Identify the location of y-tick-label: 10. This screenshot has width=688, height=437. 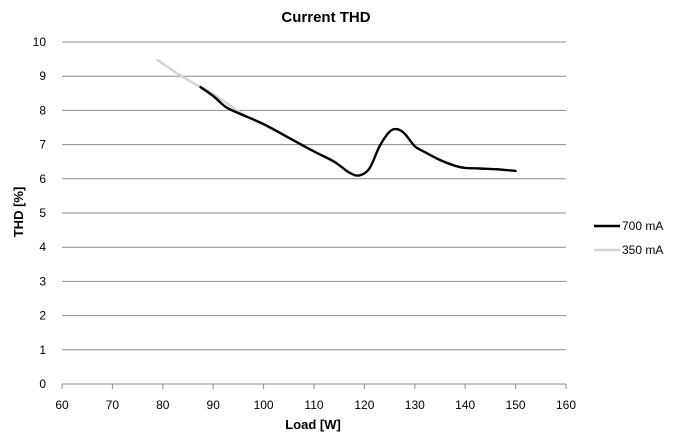
(40, 42).